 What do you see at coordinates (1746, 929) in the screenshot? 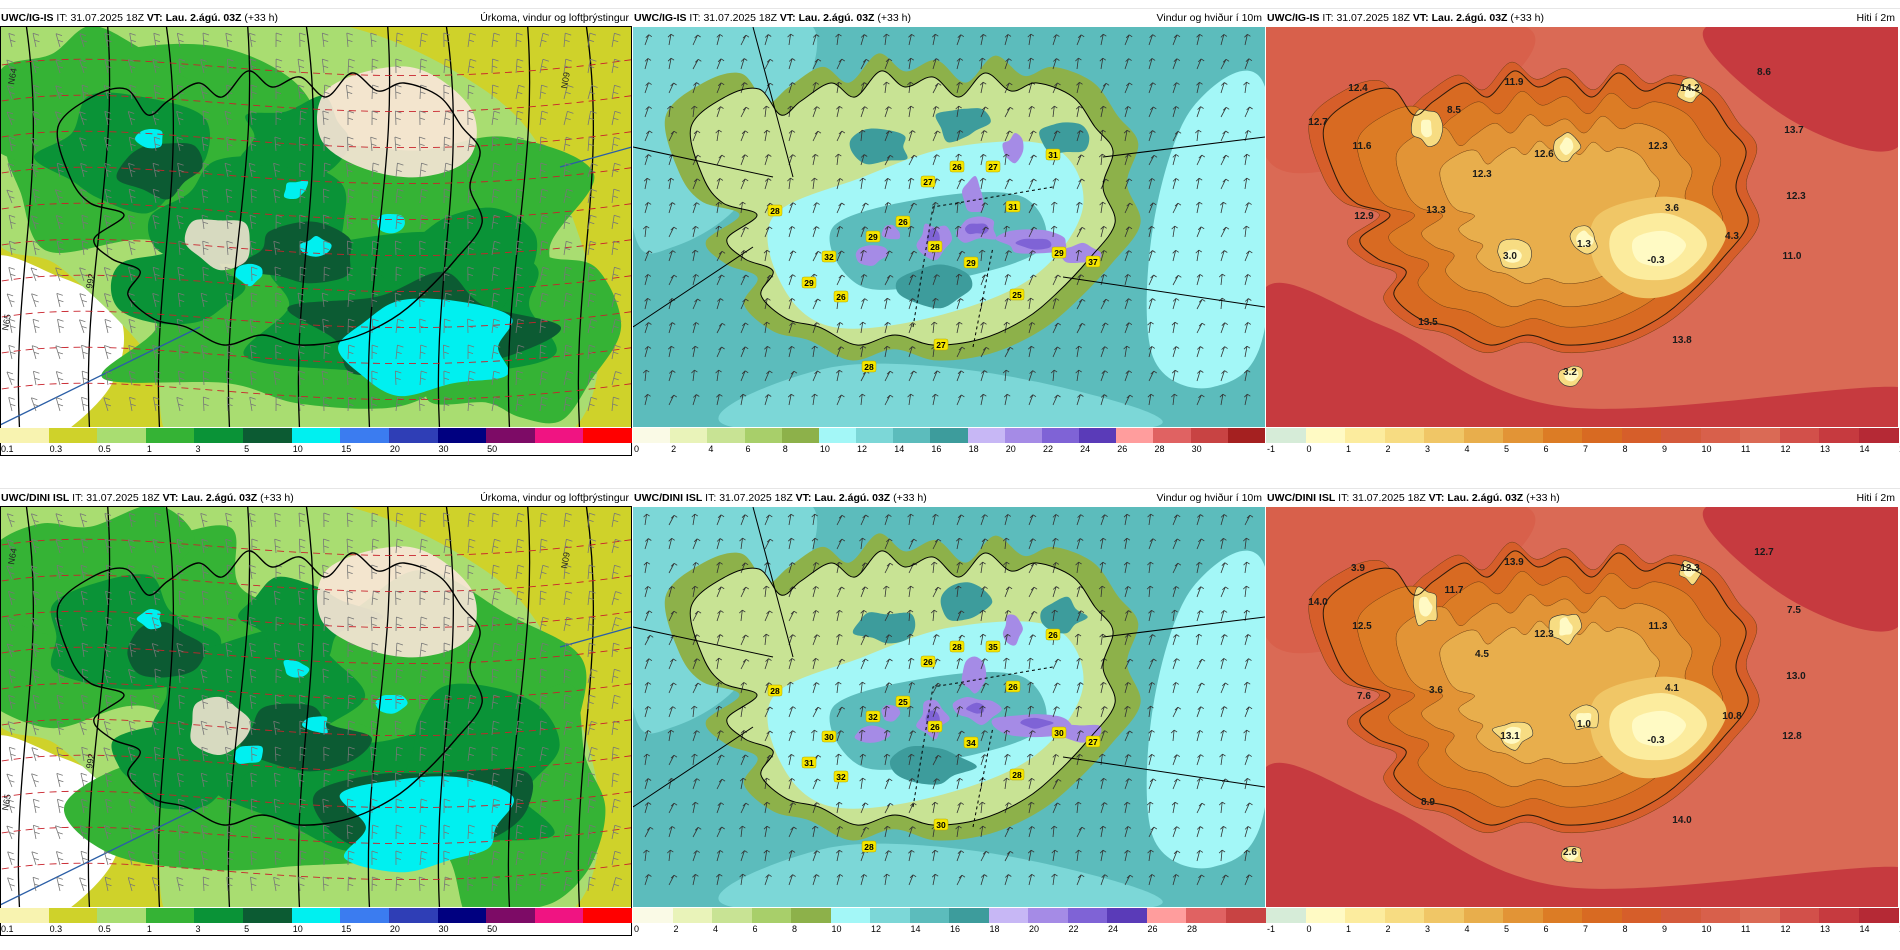
I see `colorbar-tick: 11` at bounding box center [1746, 929].